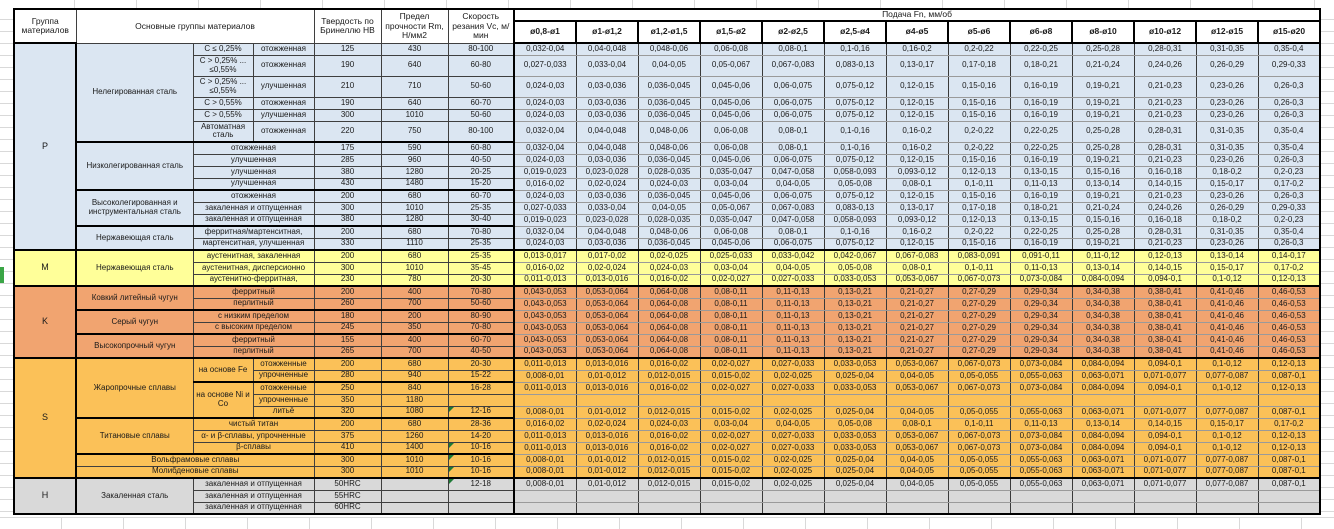  I want to click on feed-cell: 0,03-0,04, so click(731, 424).